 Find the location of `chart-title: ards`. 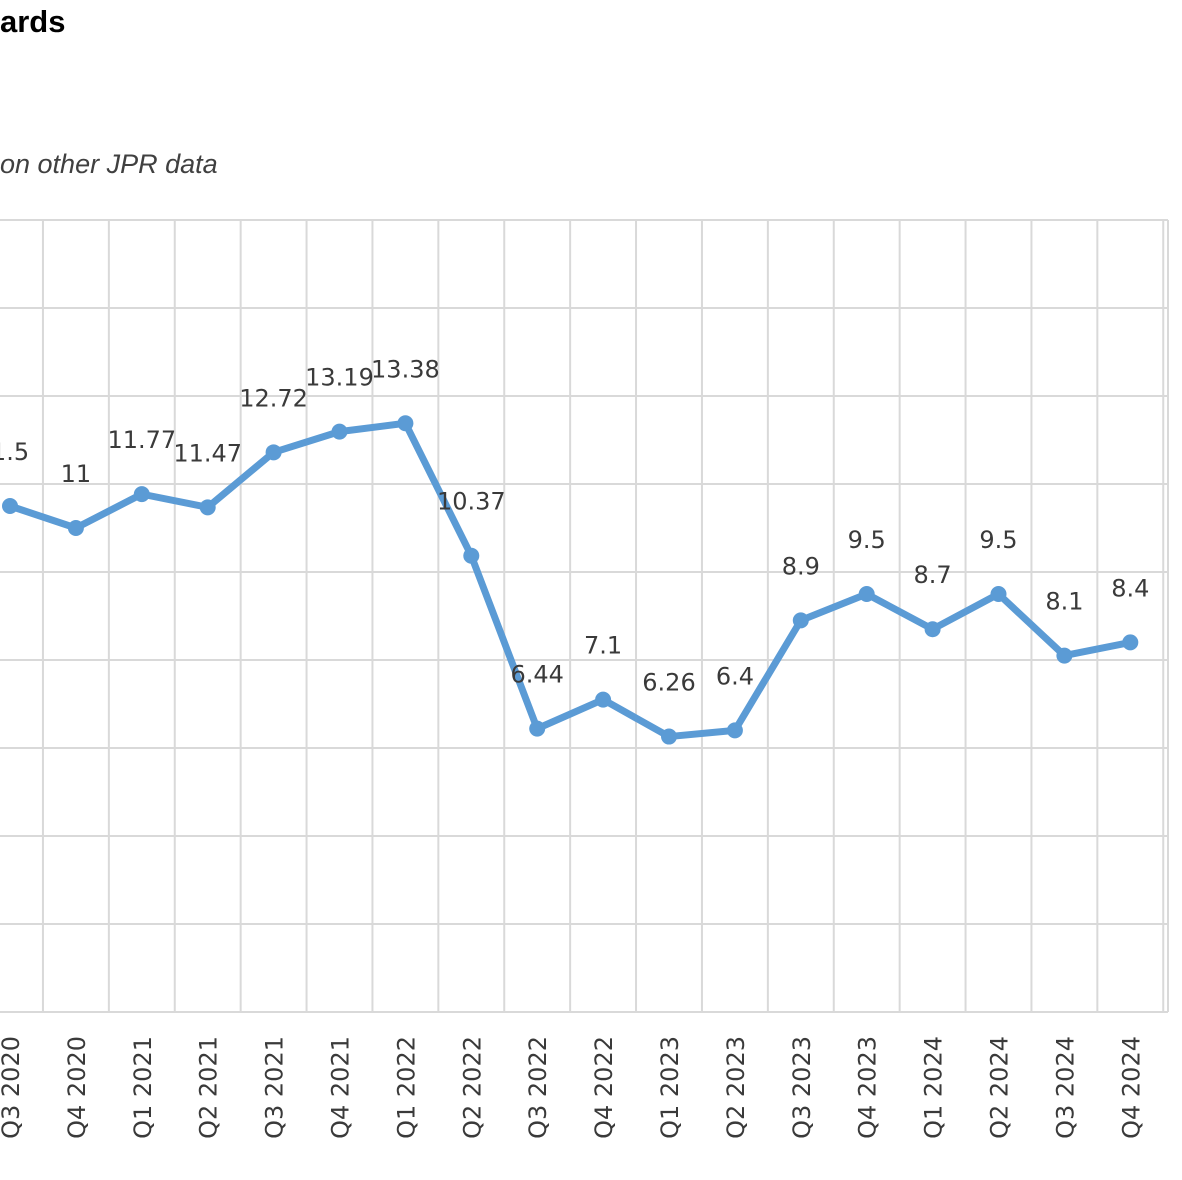

chart-title: ards is located at coordinates (33, 21).